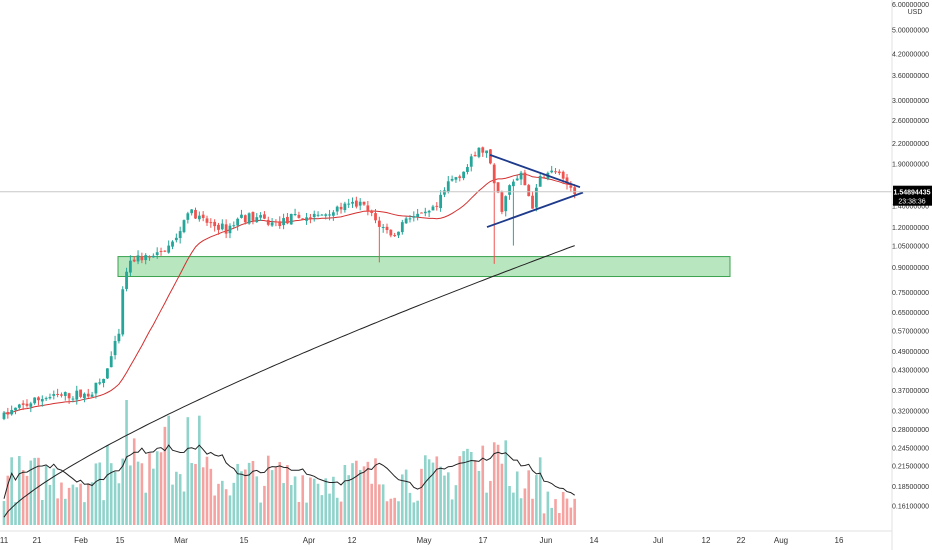 The width and height of the screenshot is (932, 550). Describe the element at coordinates (37, 540) in the screenshot. I see `time-tick-label: 21` at that location.